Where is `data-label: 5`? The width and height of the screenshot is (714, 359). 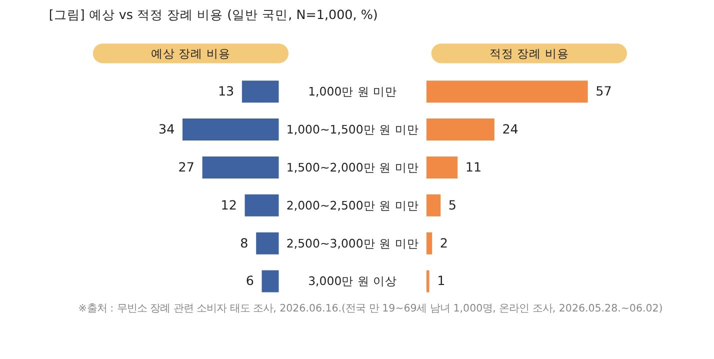
data-label: 5 is located at coordinates (452, 204).